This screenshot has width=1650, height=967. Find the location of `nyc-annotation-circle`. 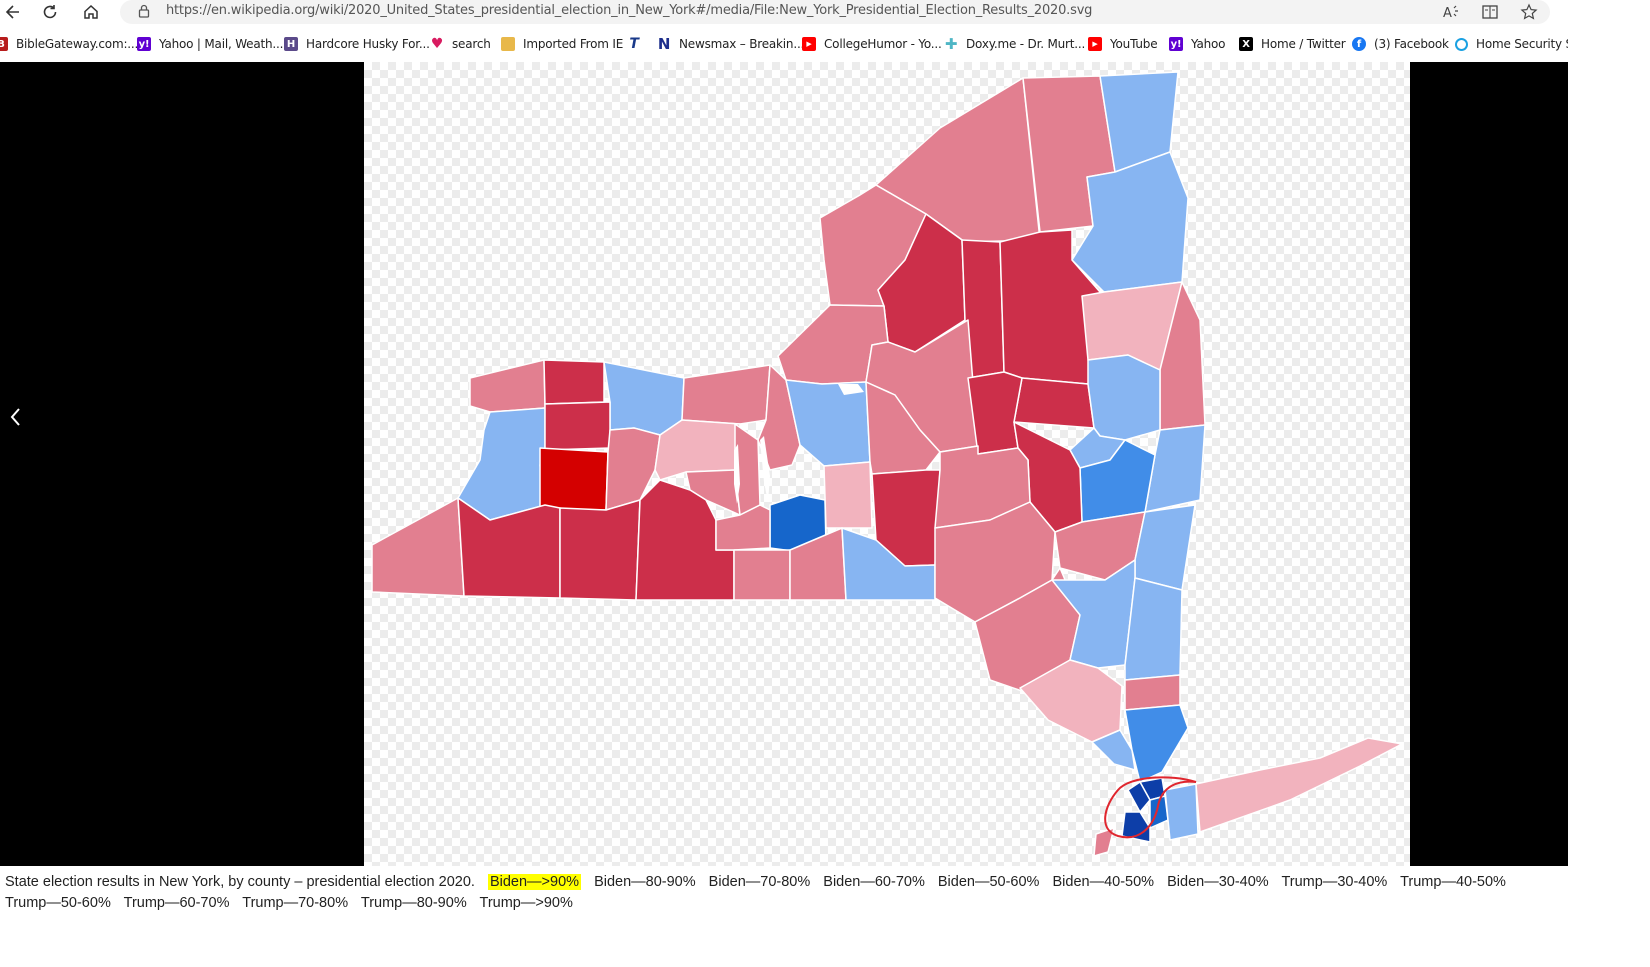

nyc-annotation-circle is located at coordinates (1150, 807).